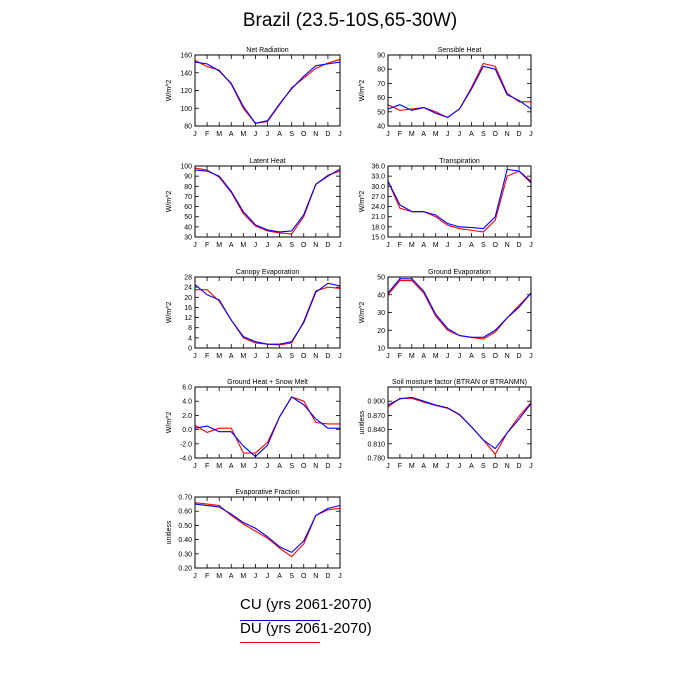  Describe the element at coordinates (188, 227) in the screenshot. I see `y-tick-label: 40` at that location.